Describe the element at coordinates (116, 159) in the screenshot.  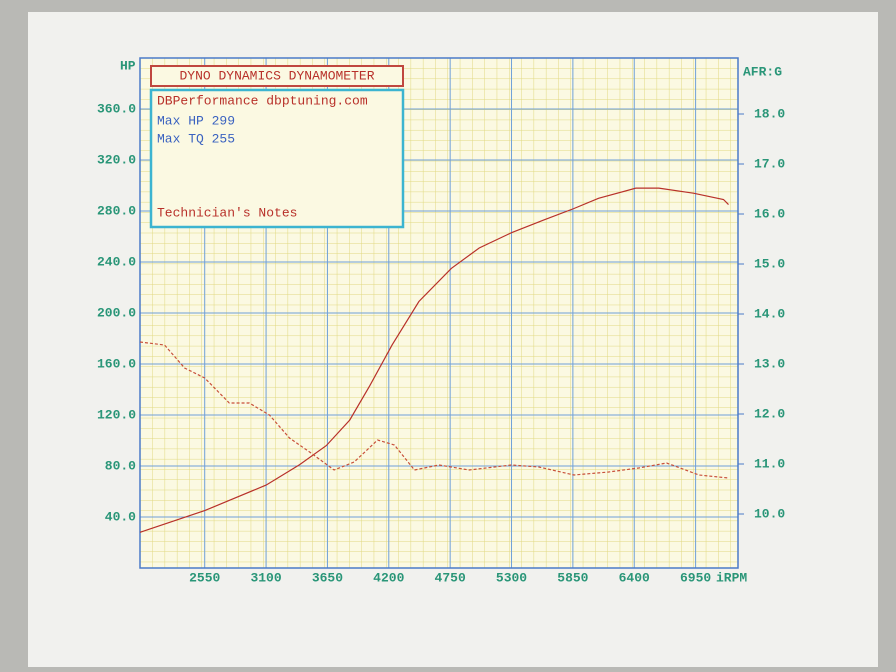
I see `y-tick-label: 320.0` at that location.